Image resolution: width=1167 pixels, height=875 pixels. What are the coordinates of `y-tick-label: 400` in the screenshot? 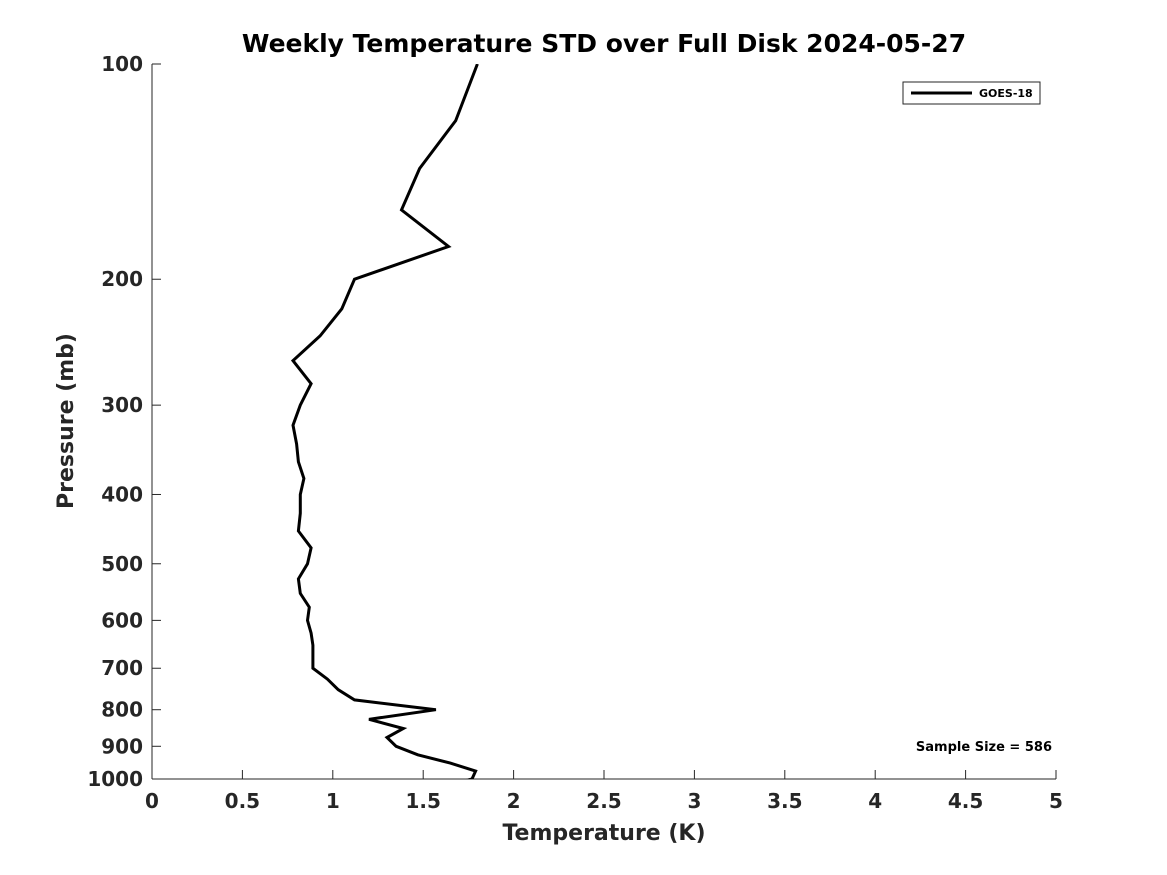 It's located at (122, 494).